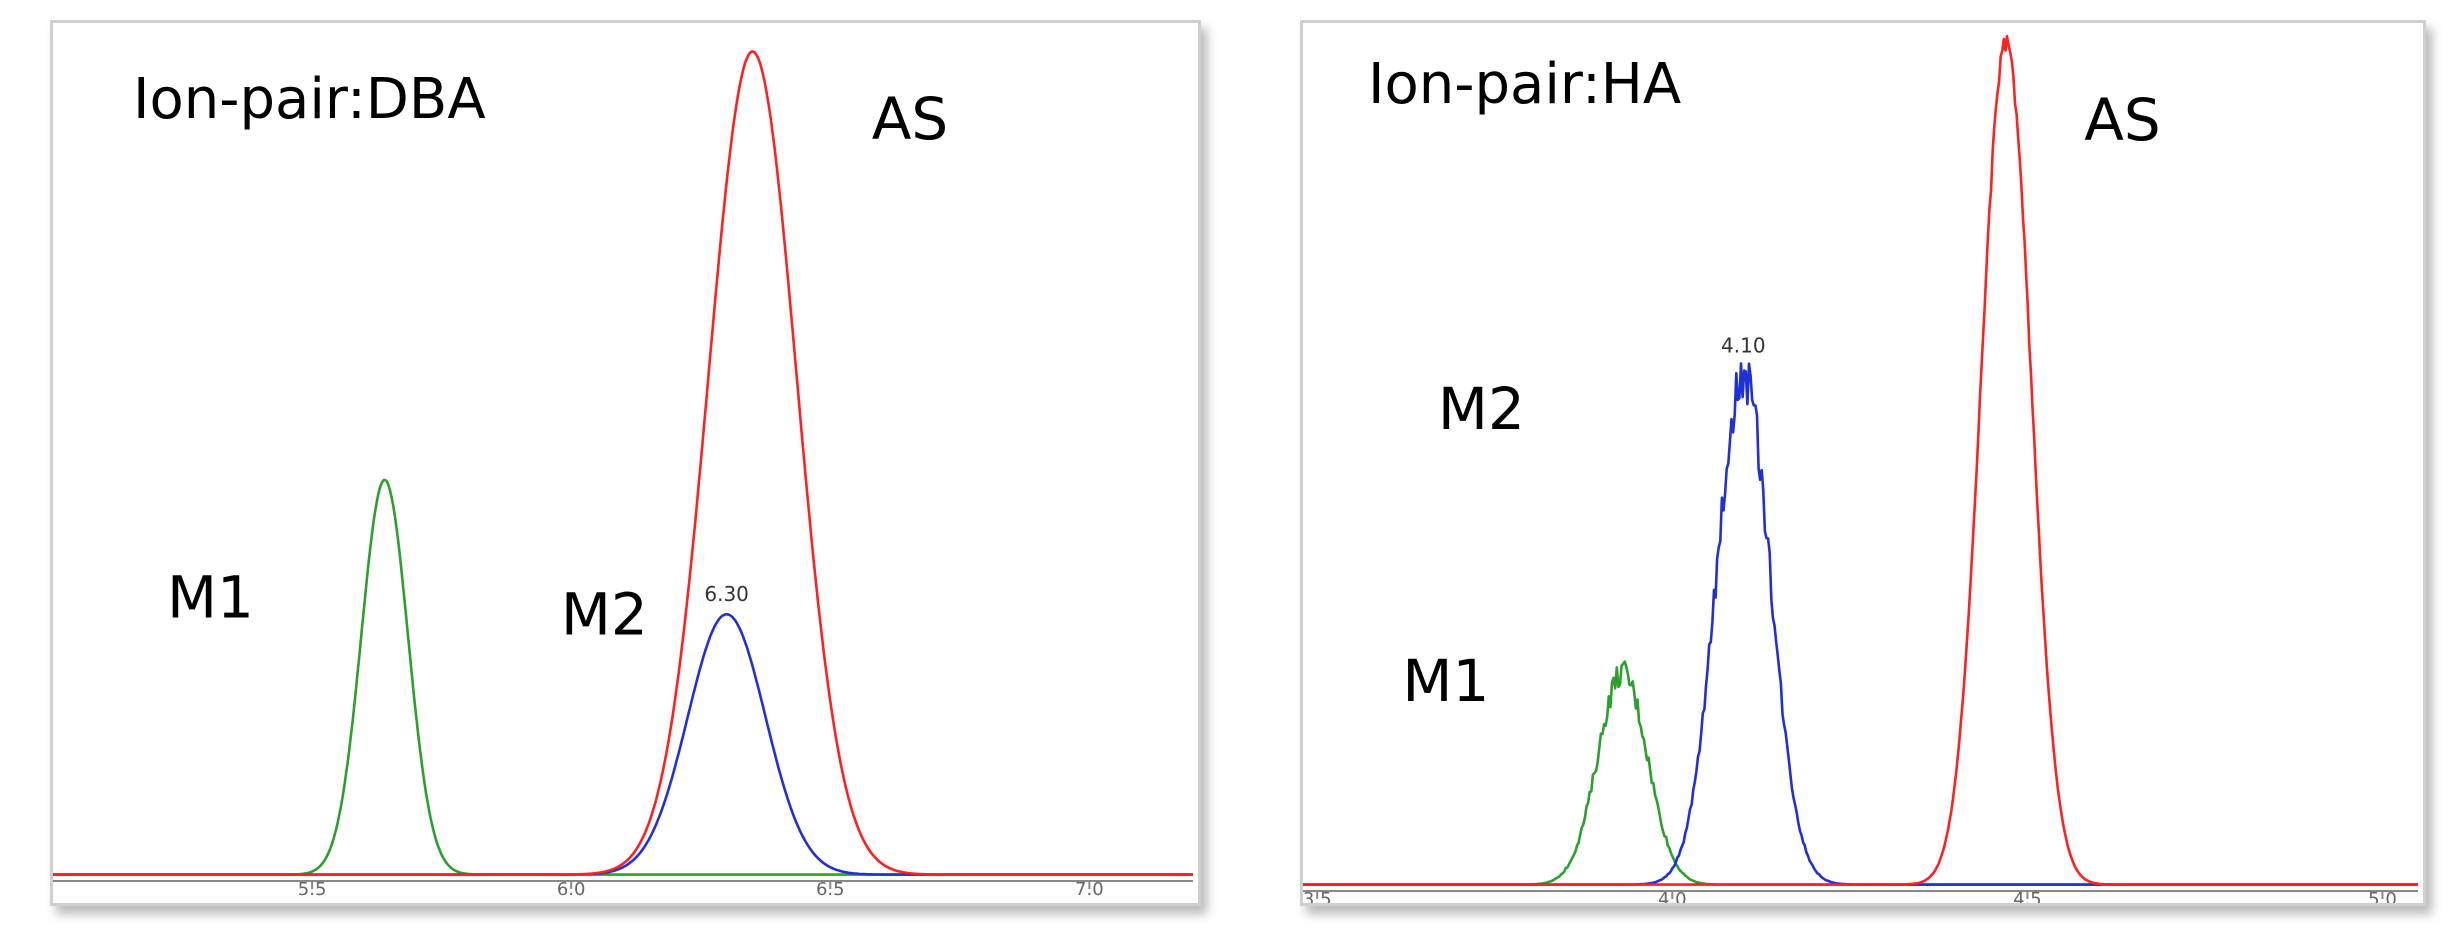 The height and width of the screenshot is (946, 2463). I want to click on series-m2, so click(623, 744).